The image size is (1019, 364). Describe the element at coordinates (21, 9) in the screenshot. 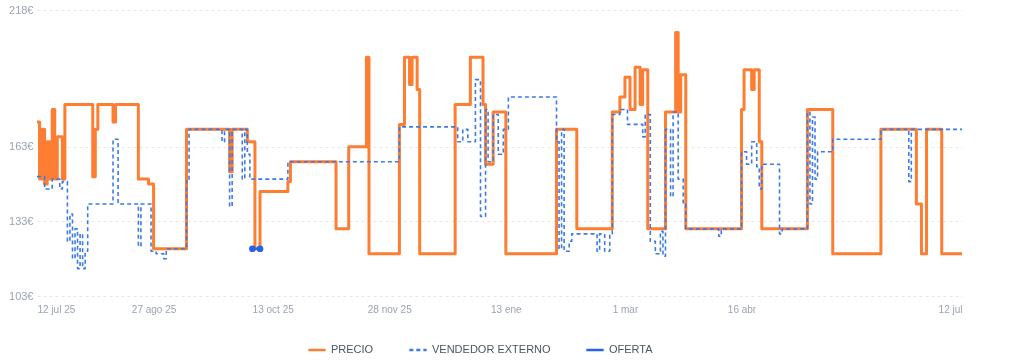

I see `y-tick-label: 218€` at that location.